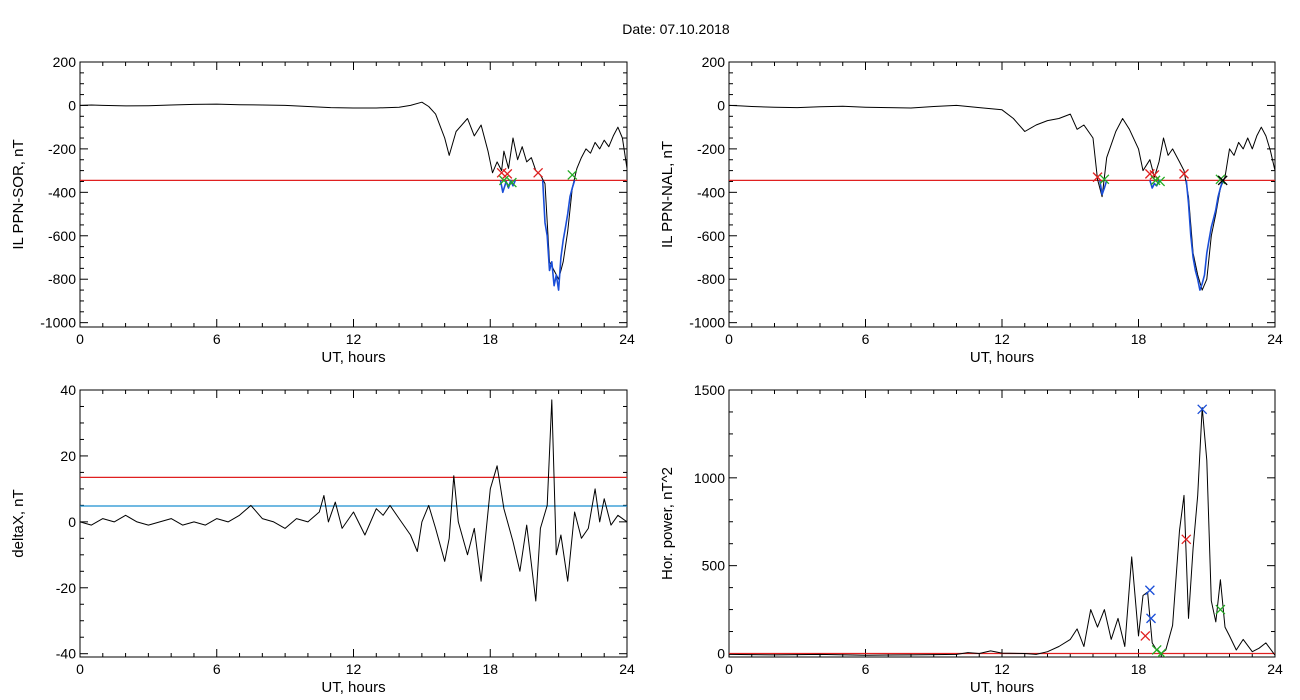  What do you see at coordinates (66, 588) in the screenshot?
I see `y-tick-label: -20` at bounding box center [66, 588].